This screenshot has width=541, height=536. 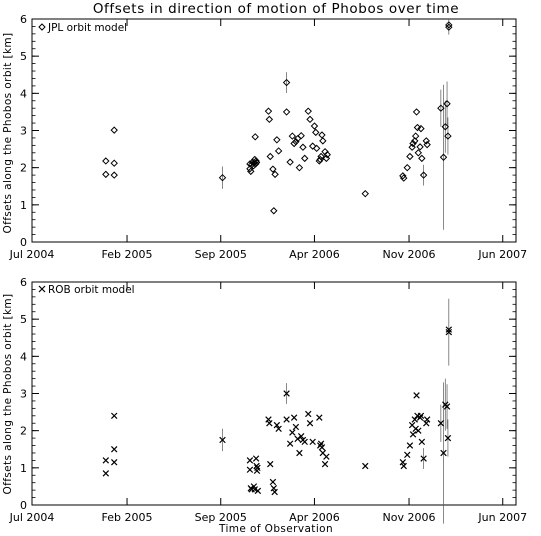 I want to click on top-y-tick-label: 2, so click(x=23, y=168).